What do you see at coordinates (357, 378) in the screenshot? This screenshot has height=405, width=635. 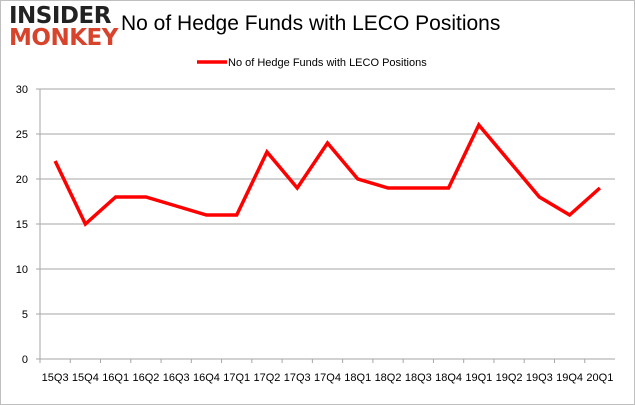 I see `x-tick-label: 18Q1` at bounding box center [357, 378].